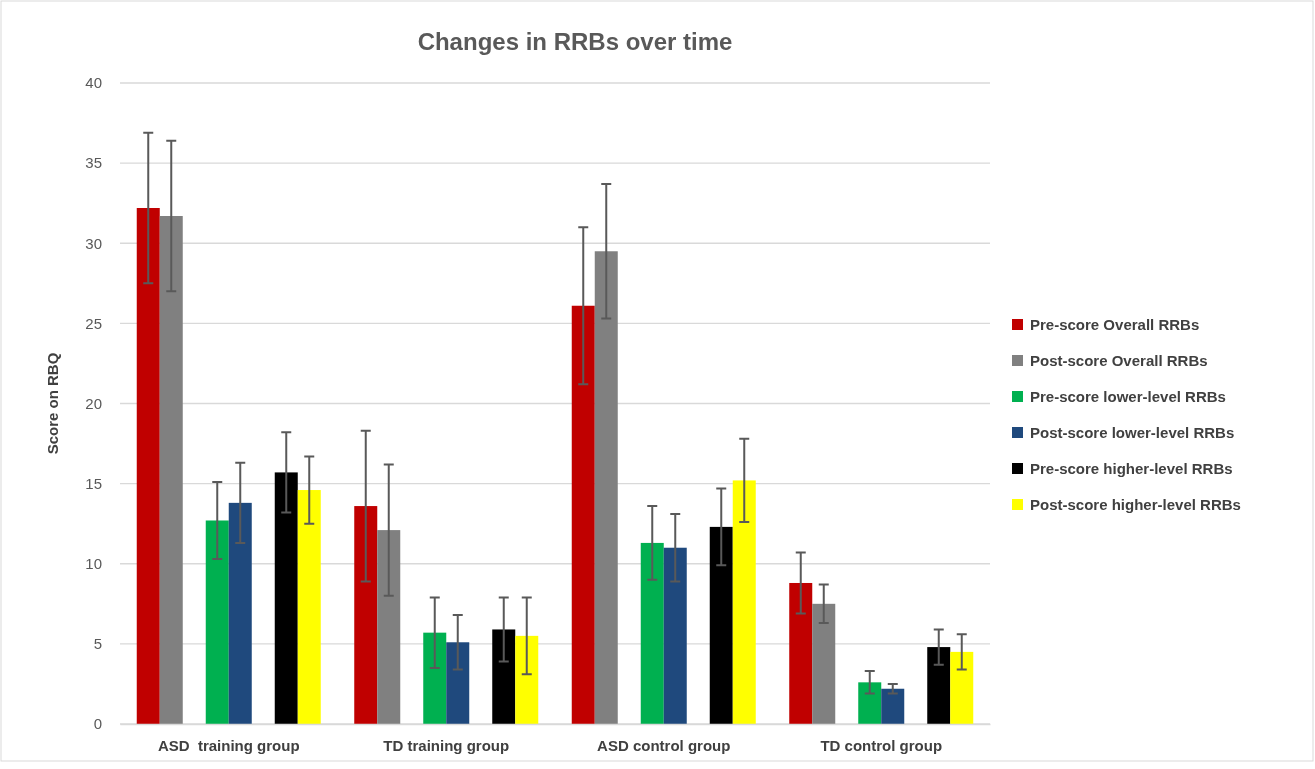 This screenshot has height=769, width=1315. Describe the element at coordinates (97, 644) in the screenshot. I see `y-tick-label: 5` at that location.